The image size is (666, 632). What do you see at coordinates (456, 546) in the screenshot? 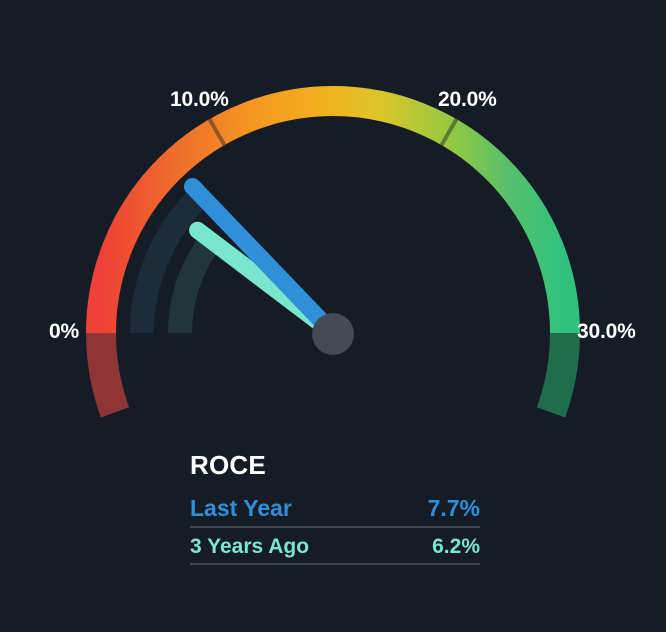
I see `legend-value-three-years-ago: 6.2%` at bounding box center [456, 546].